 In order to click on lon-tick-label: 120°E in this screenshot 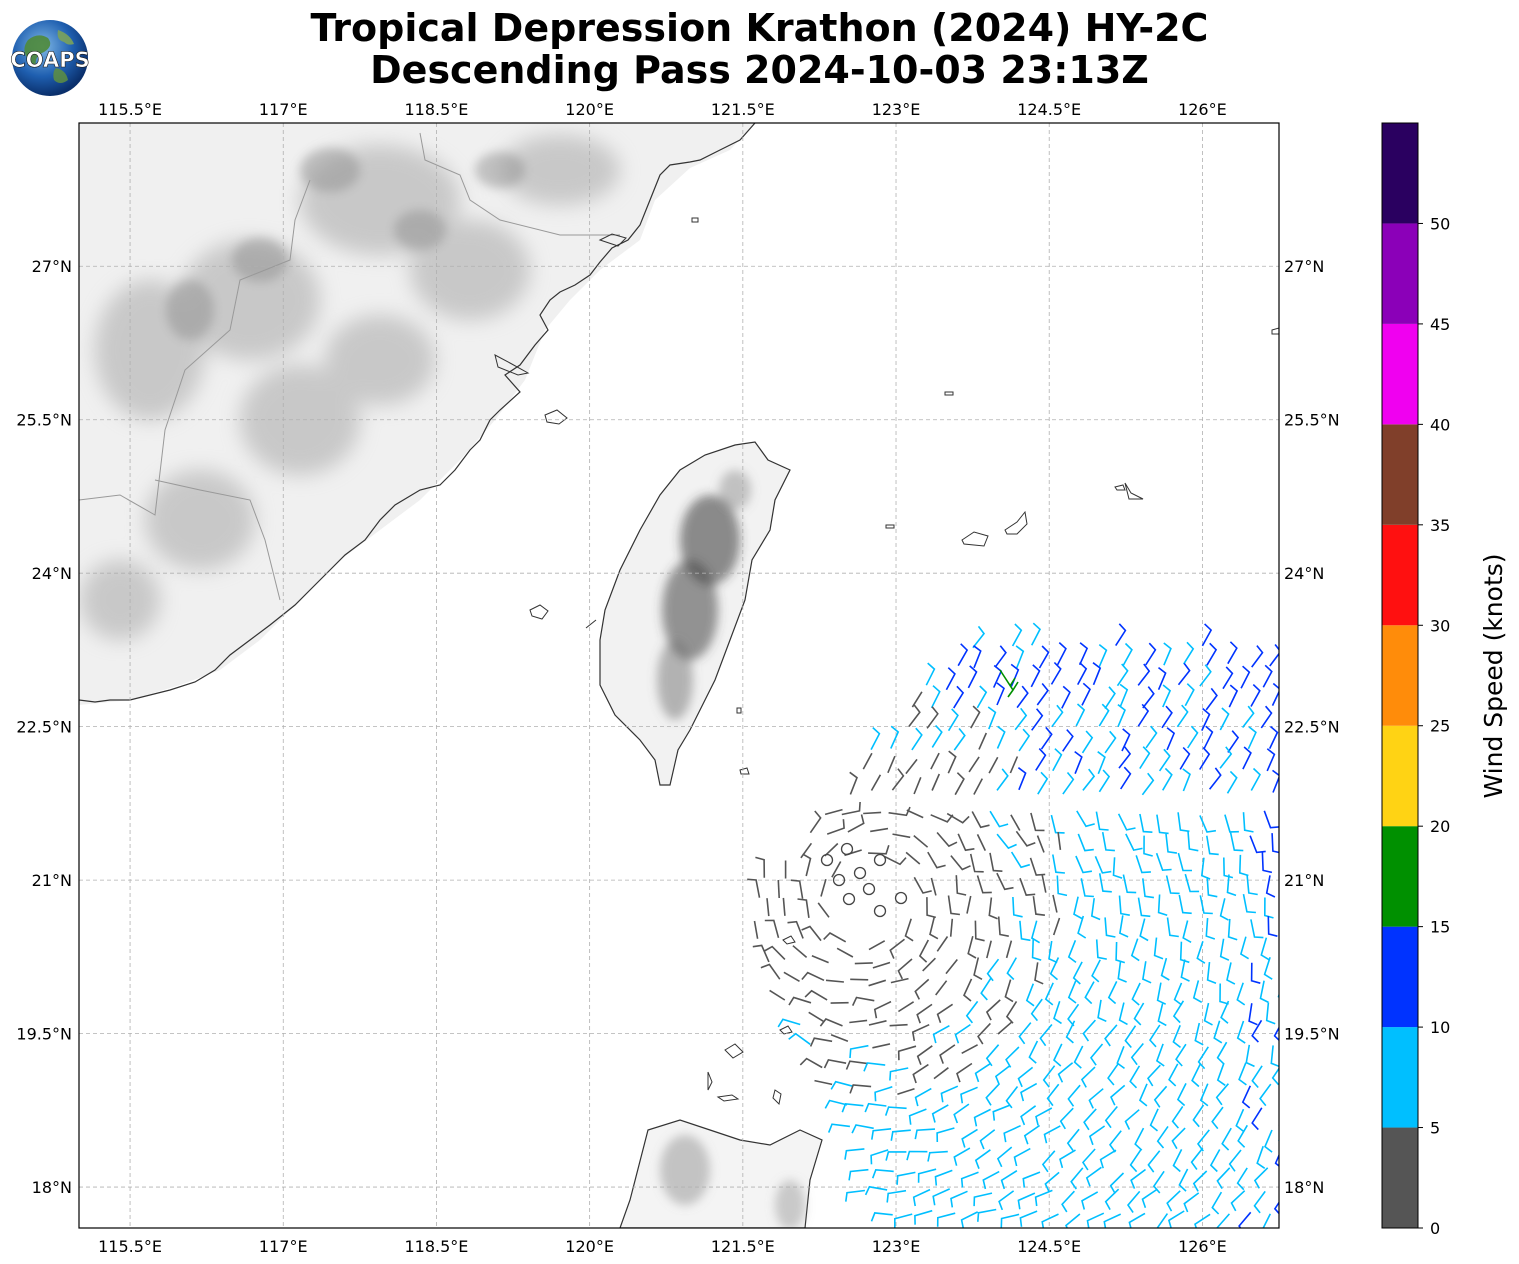, I will do `click(589, 109)`.